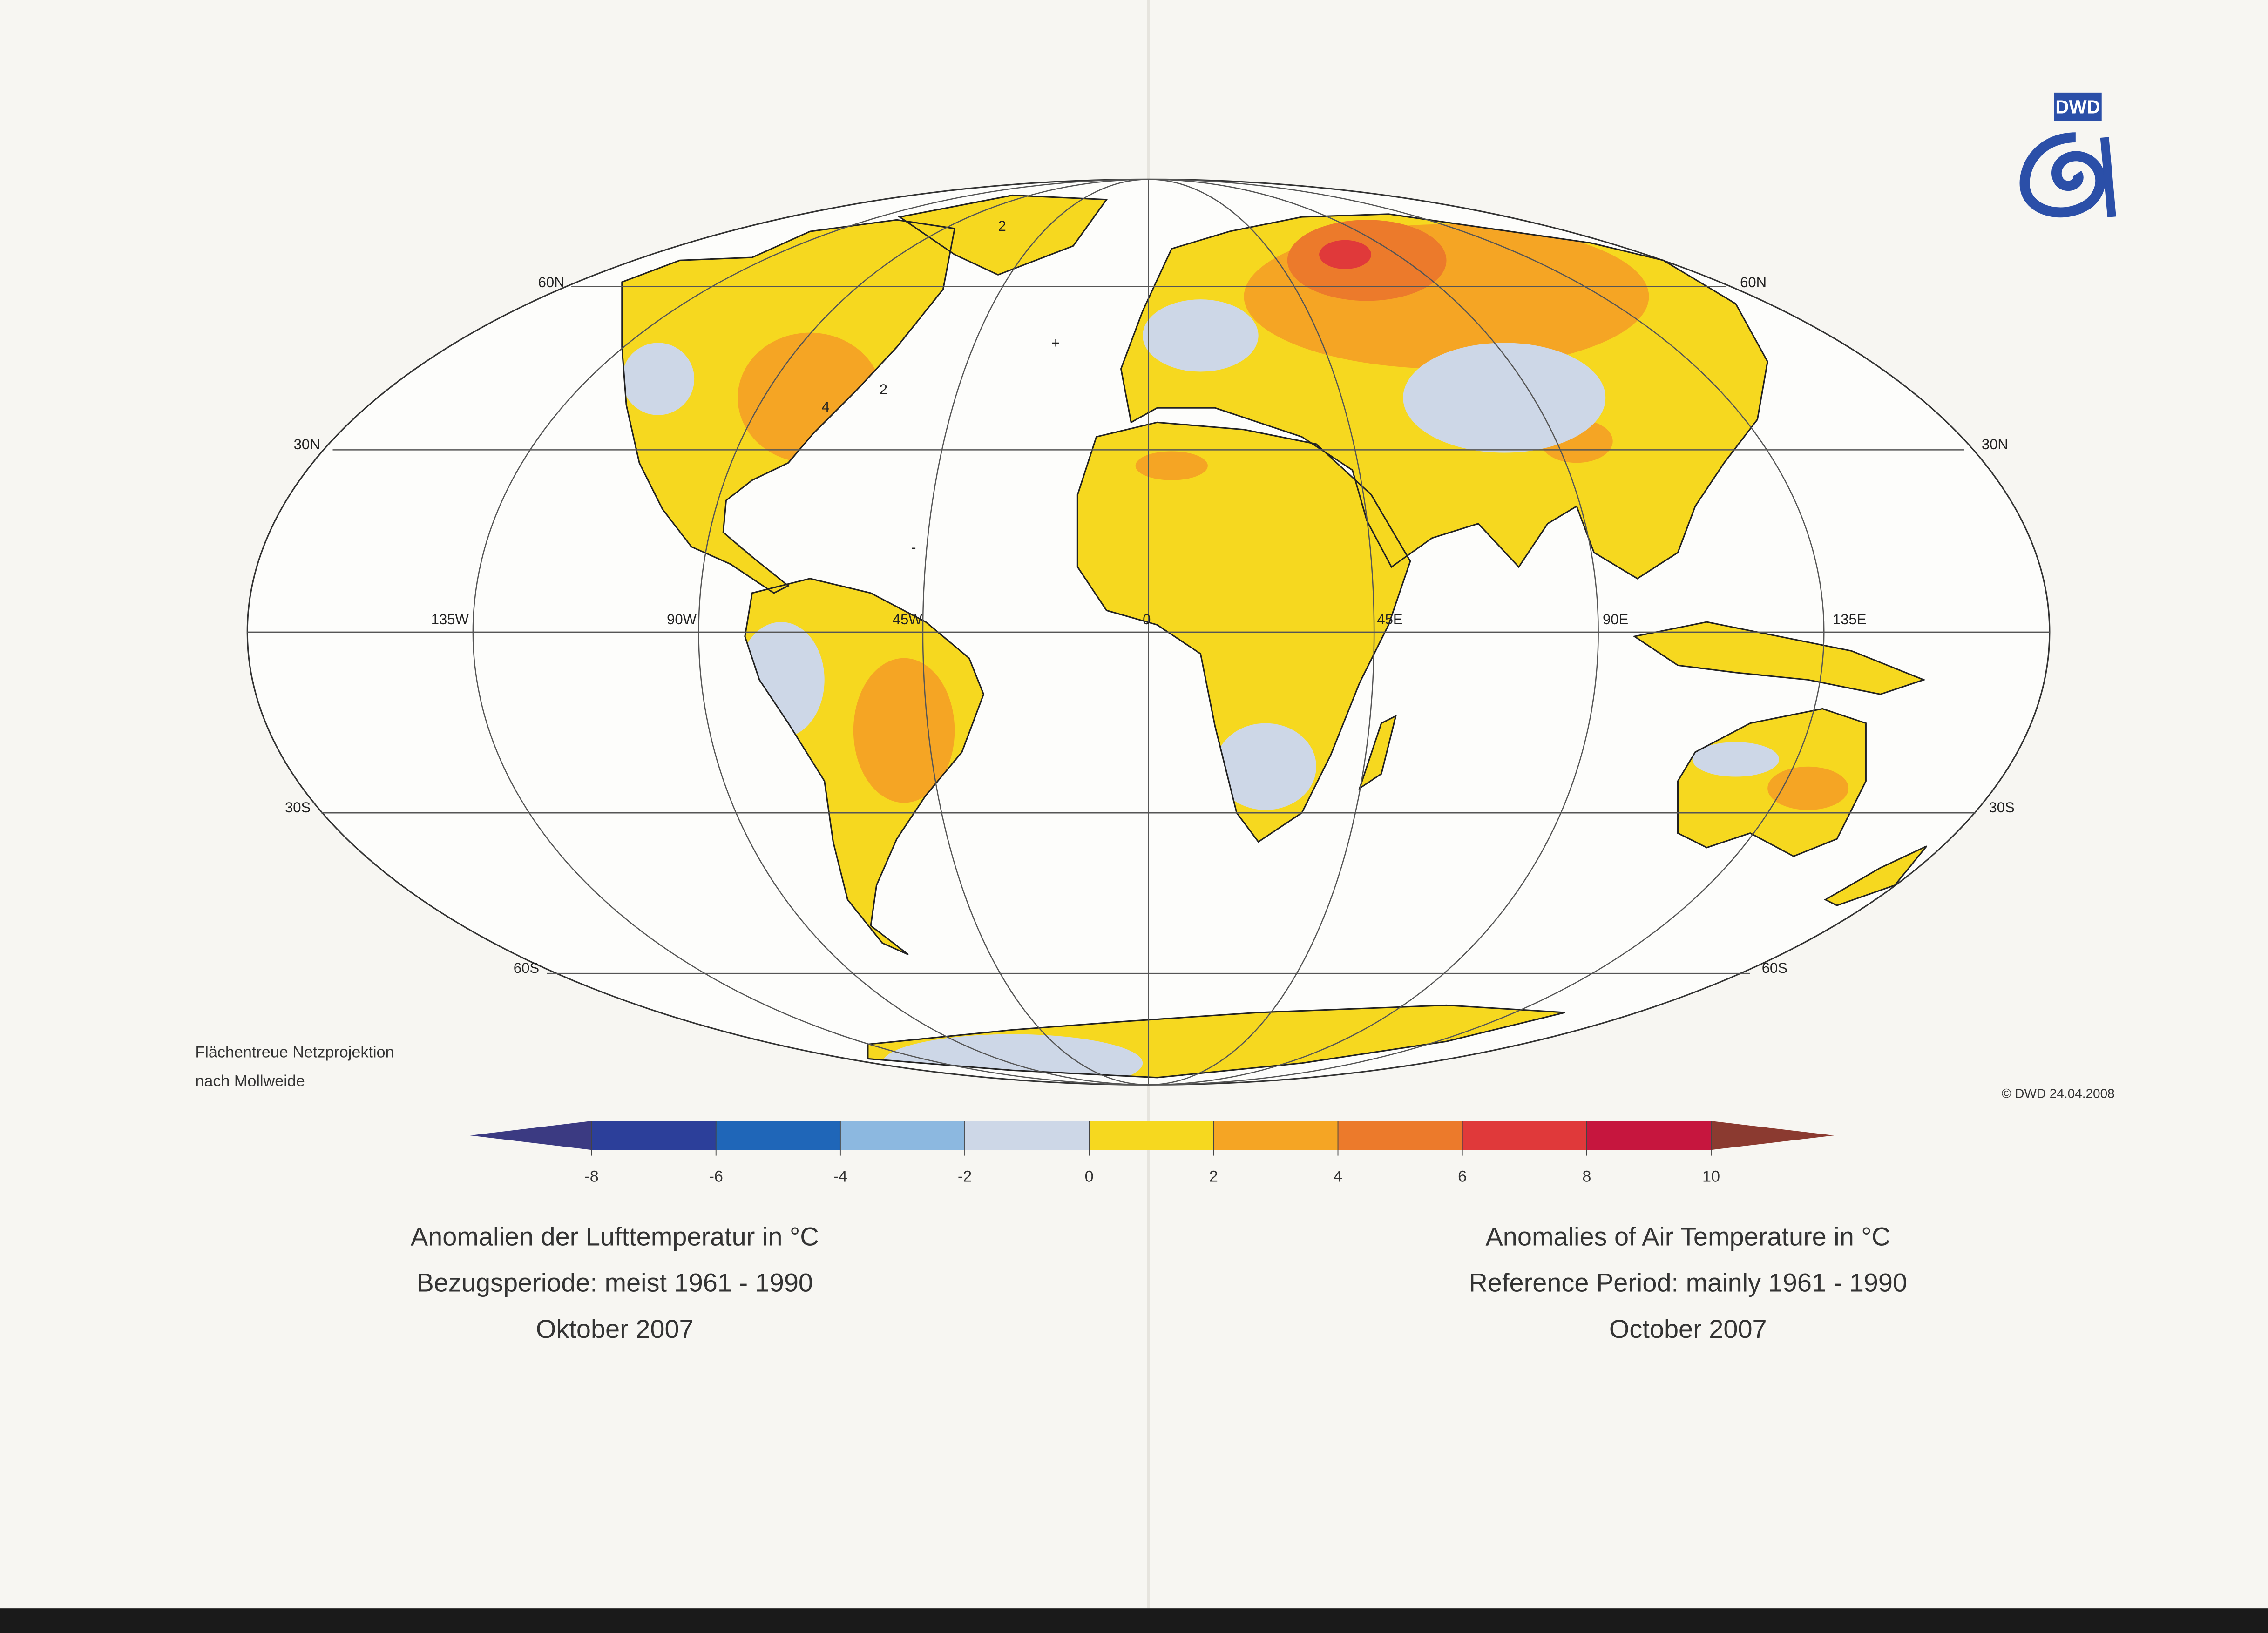 The image size is (2268, 1633). What do you see at coordinates (682, 619) in the screenshot?
I see `lon-label: 90W` at bounding box center [682, 619].